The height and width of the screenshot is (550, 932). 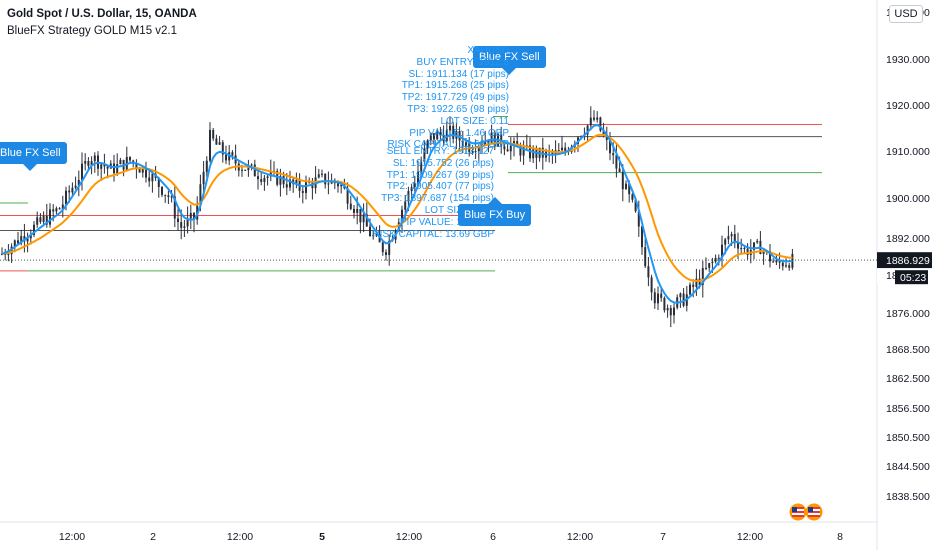 What do you see at coordinates (92, 31) in the screenshot?
I see `indicator-title: BlueFX Strategy GOLD M15 v2.1` at bounding box center [92, 31].